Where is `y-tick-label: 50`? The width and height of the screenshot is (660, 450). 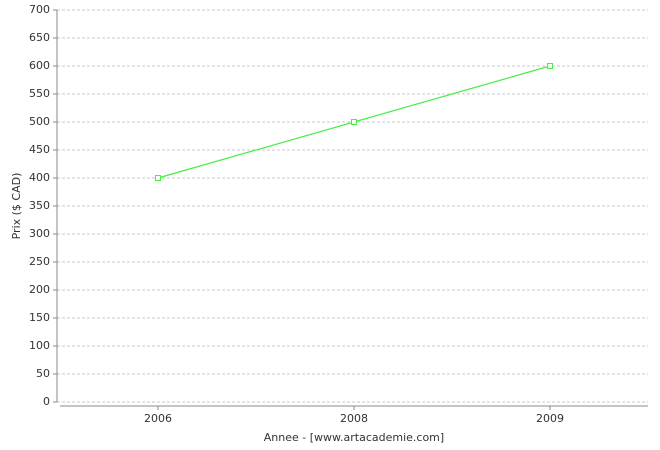 y-tick-label: 50 is located at coordinates (43, 373).